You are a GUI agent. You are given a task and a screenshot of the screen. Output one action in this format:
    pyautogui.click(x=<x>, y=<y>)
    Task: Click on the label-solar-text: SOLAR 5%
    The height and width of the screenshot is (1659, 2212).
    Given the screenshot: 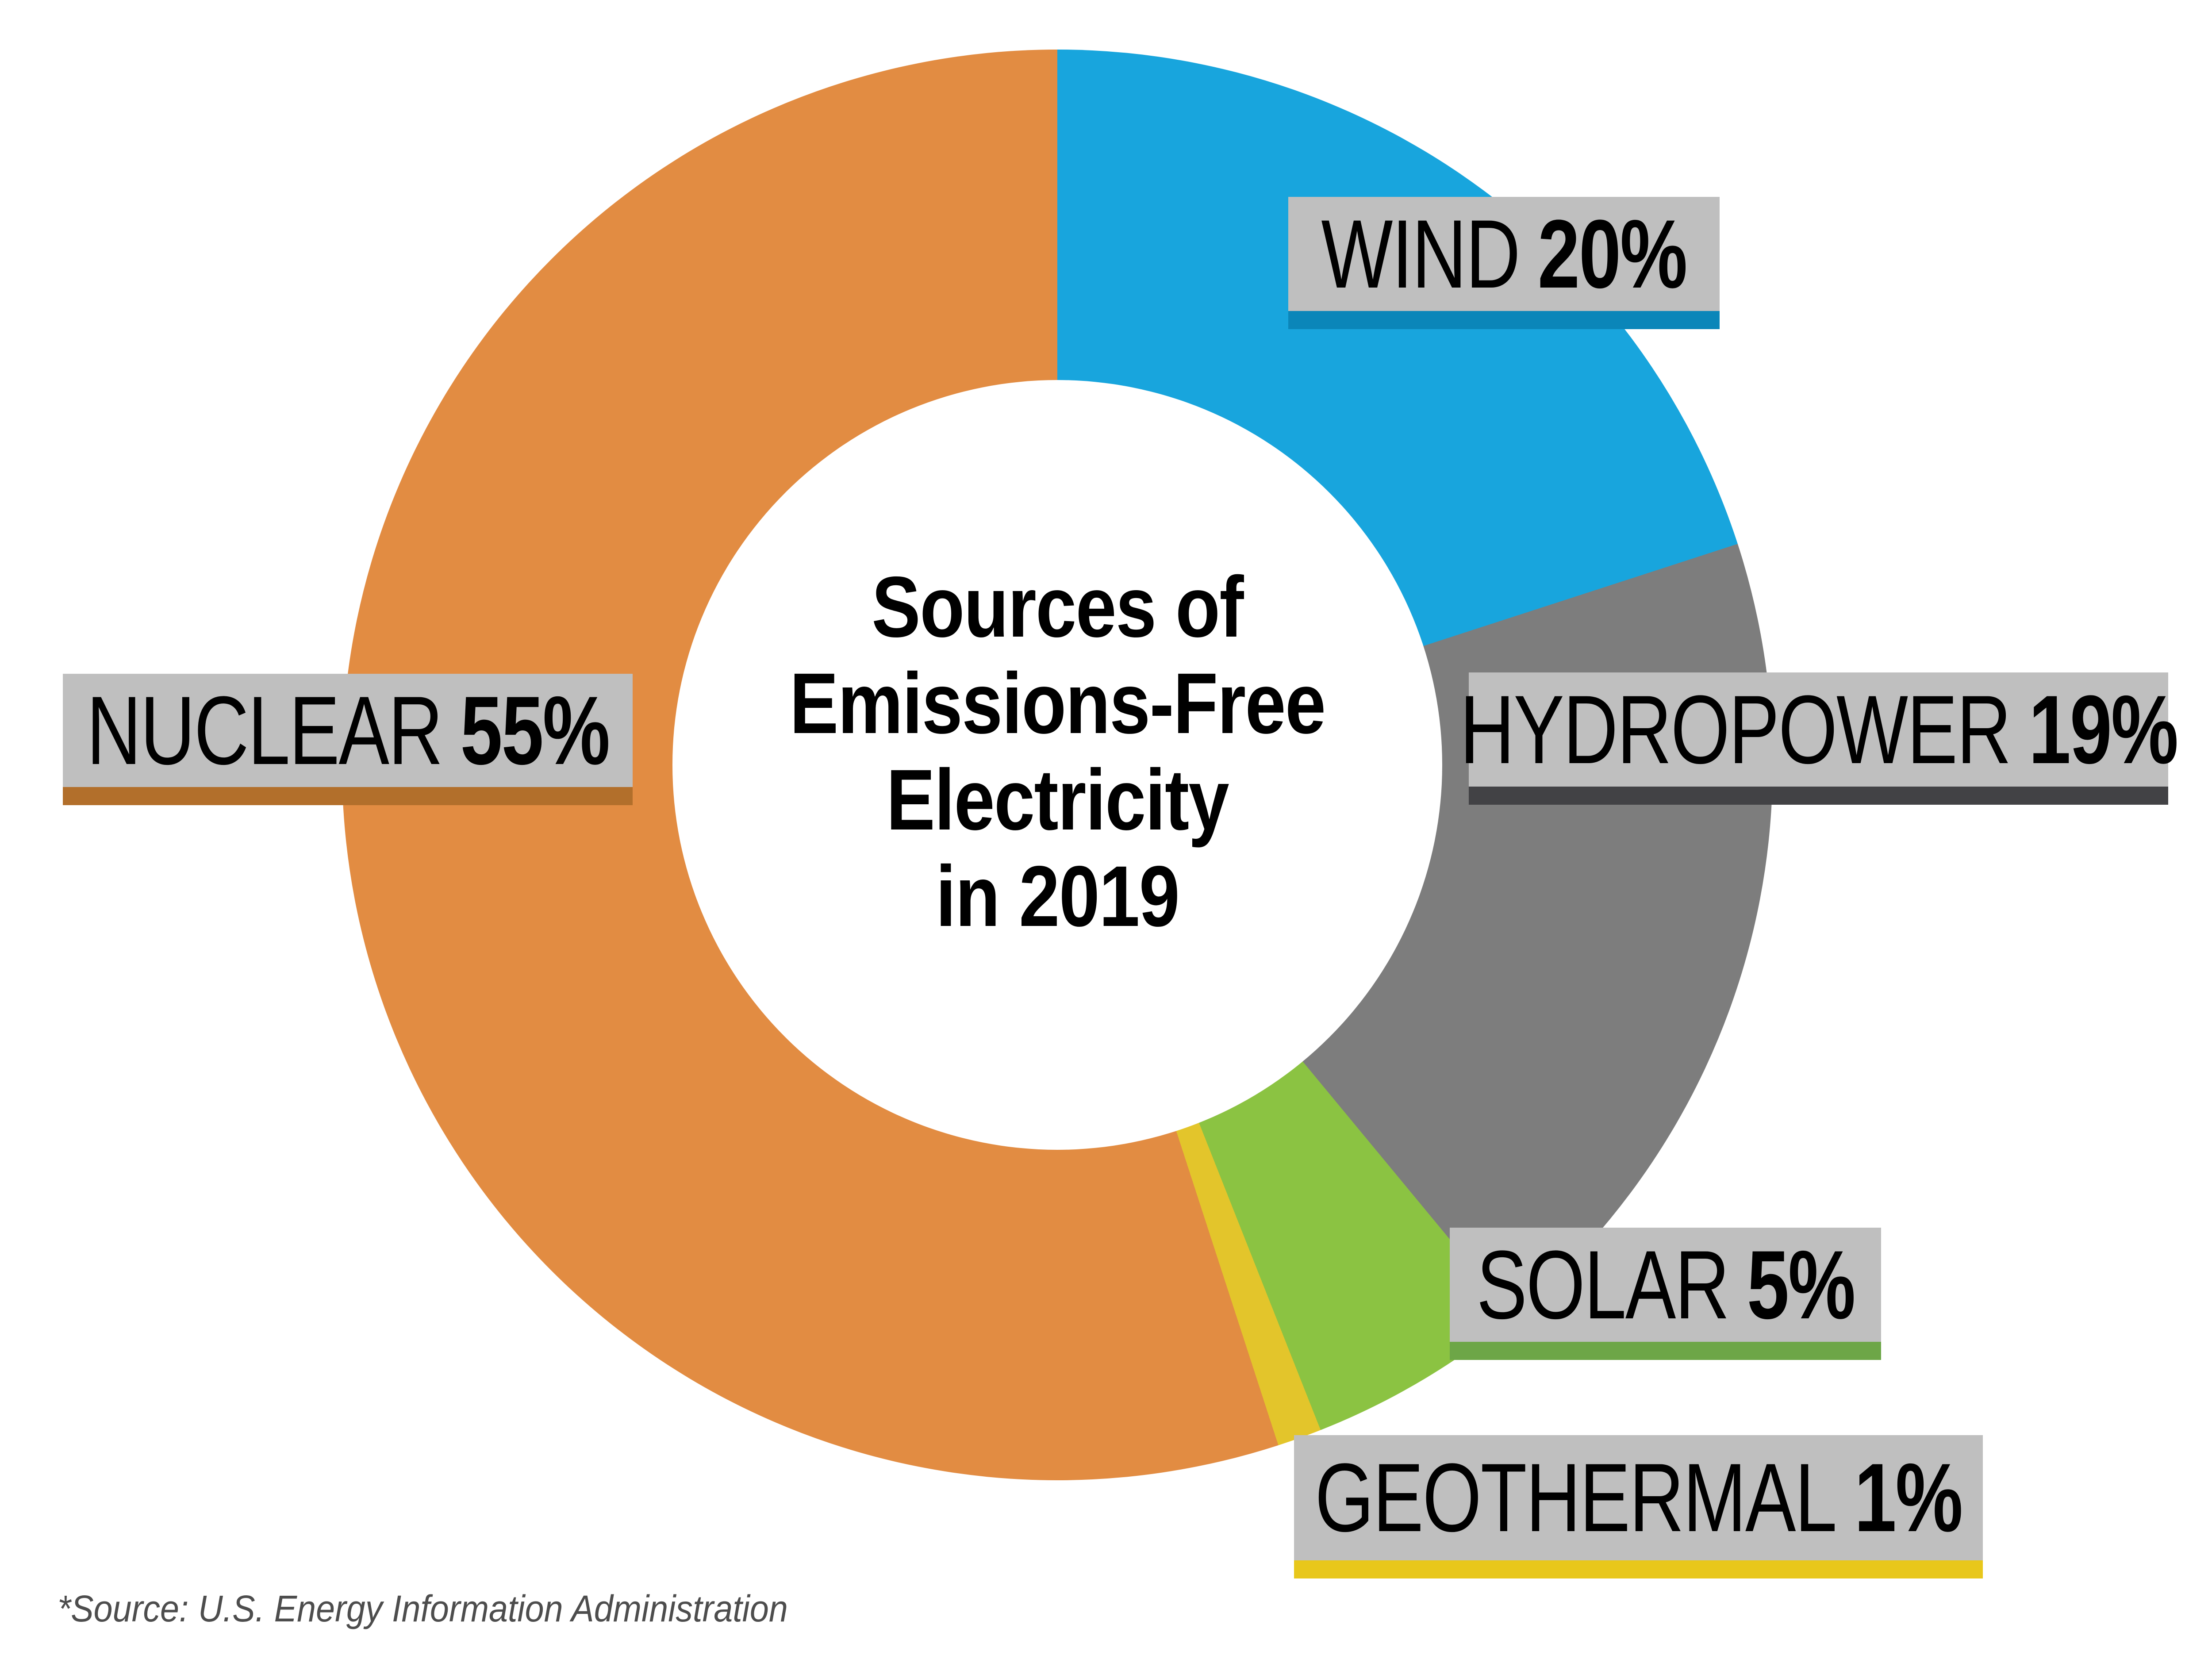 What is the action you would take?
    pyautogui.click(x=1665, y=1285)
    